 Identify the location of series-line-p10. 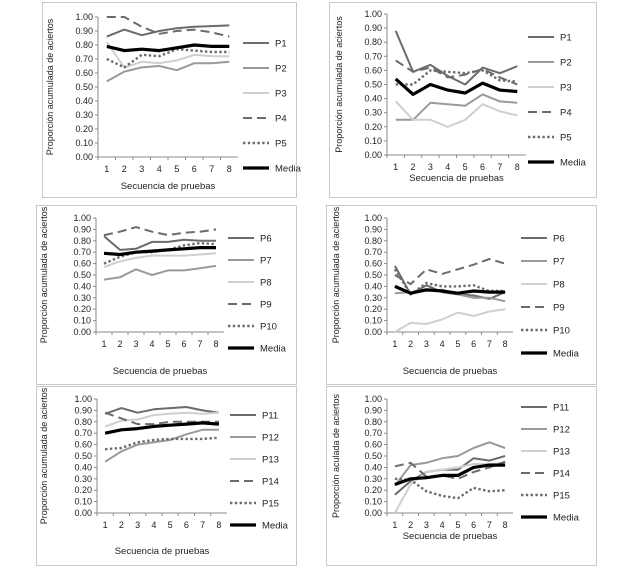
(449, 282).